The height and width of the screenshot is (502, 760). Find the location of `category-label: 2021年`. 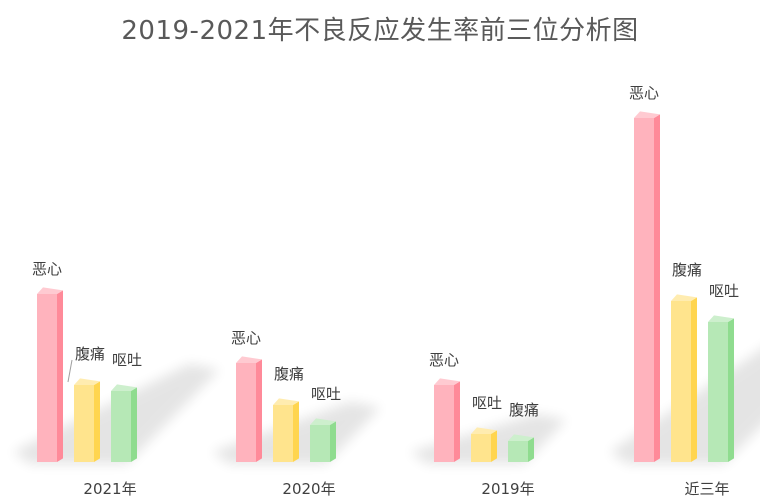

category-label: 2021年 is located at coordinates (109, 489).